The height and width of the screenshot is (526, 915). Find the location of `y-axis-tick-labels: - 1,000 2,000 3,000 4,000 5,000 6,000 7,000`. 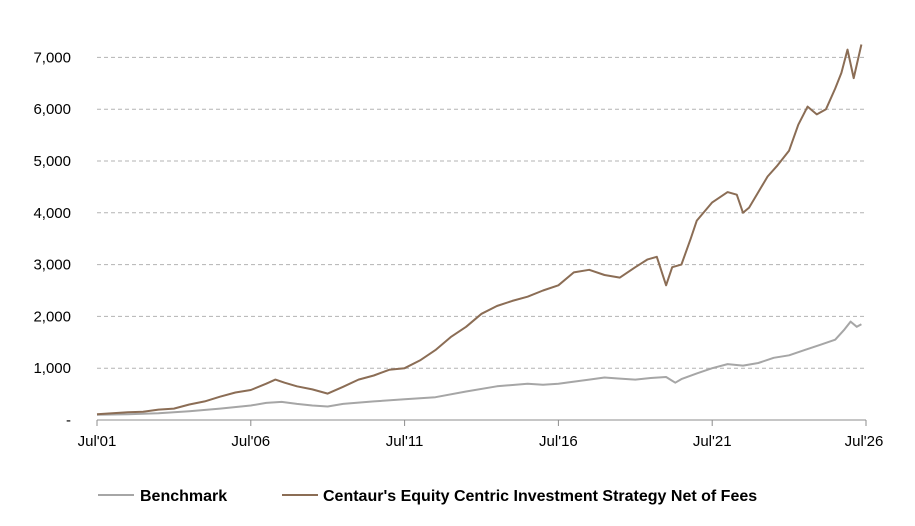

y-axis-tick-labels: - 1,000 2,000 3,000 4,000 5,000 6,000 7,000 is located at coordinates (52, 239).